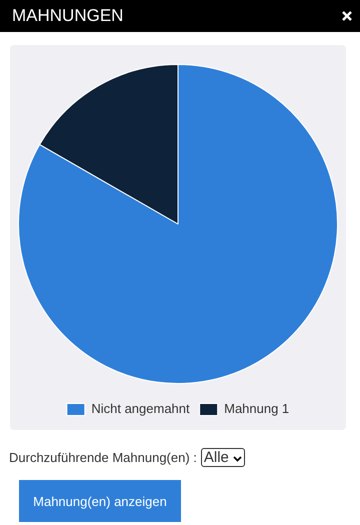 The height and width of the screenshot is (525, 360). What do you see at coordinates (257, 408) in the screenshot?
I see `legend-label: Mahnung 1` at bounding box center [257, 408].